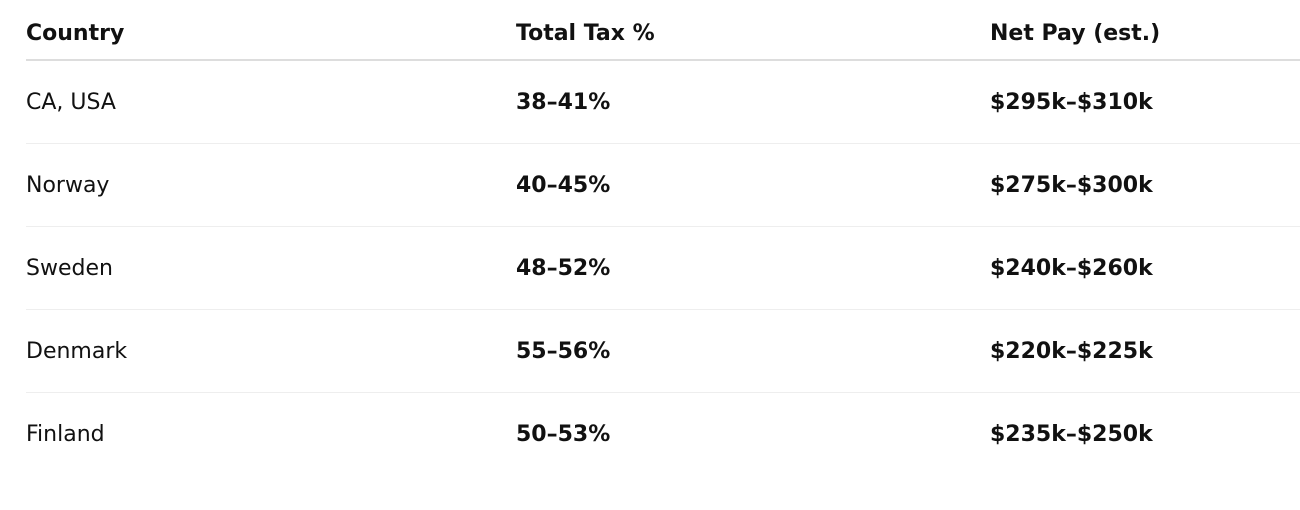 The width and height of the screenshot is (1300, 510). I want to click on table-cell: $275k–$300k, so click(1145, 185).